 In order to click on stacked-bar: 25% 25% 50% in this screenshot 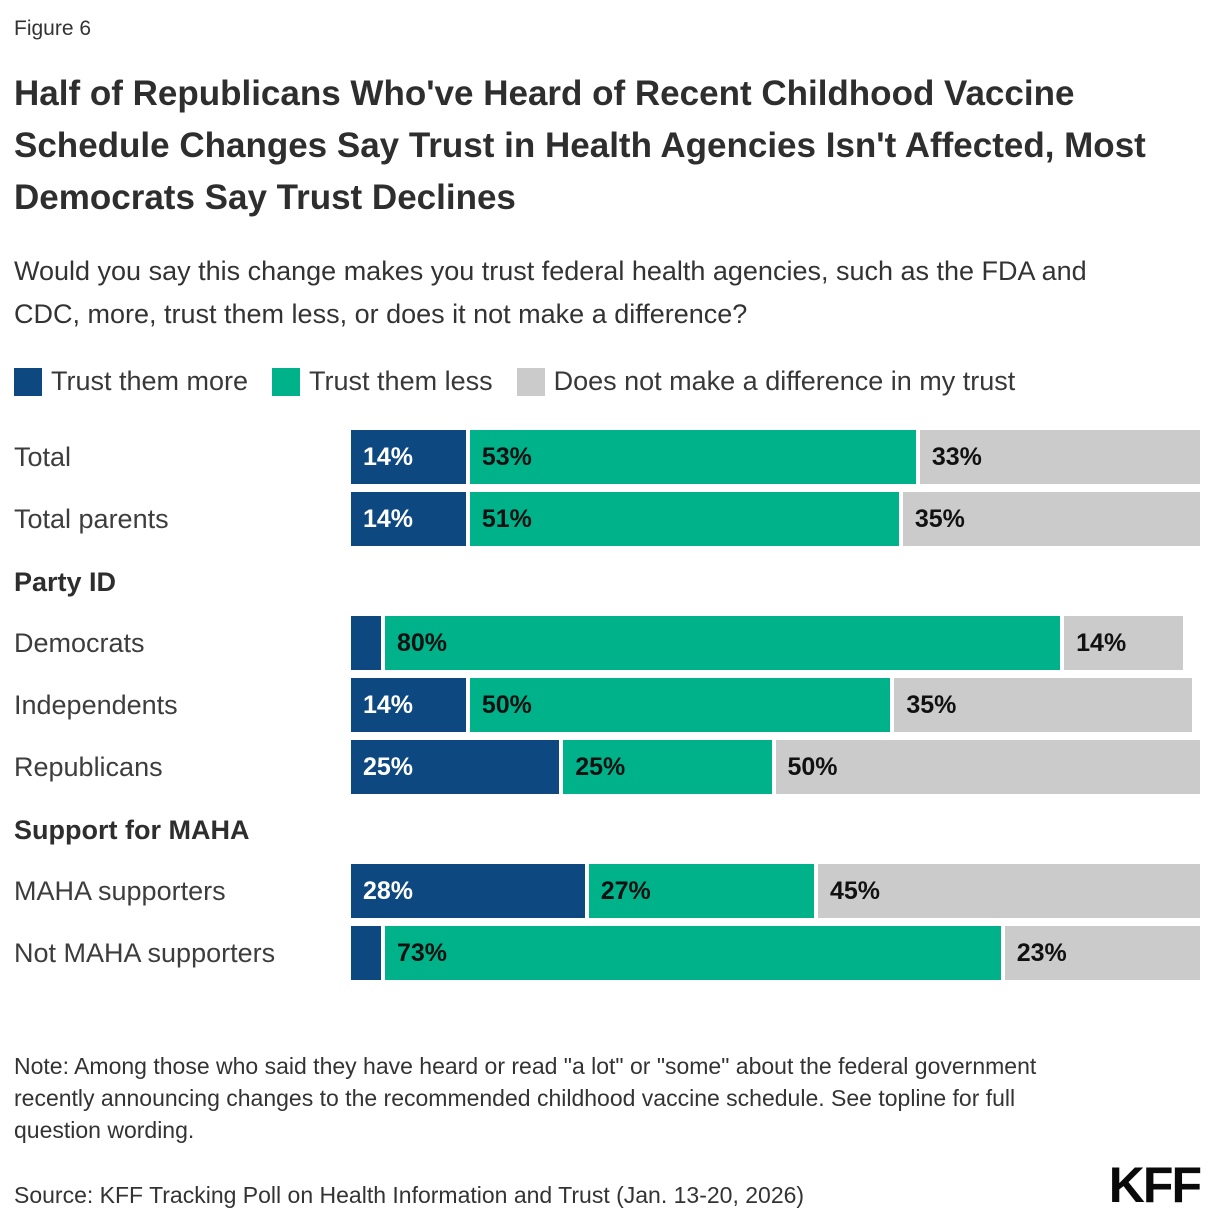, I will do `click(775, 767)`.